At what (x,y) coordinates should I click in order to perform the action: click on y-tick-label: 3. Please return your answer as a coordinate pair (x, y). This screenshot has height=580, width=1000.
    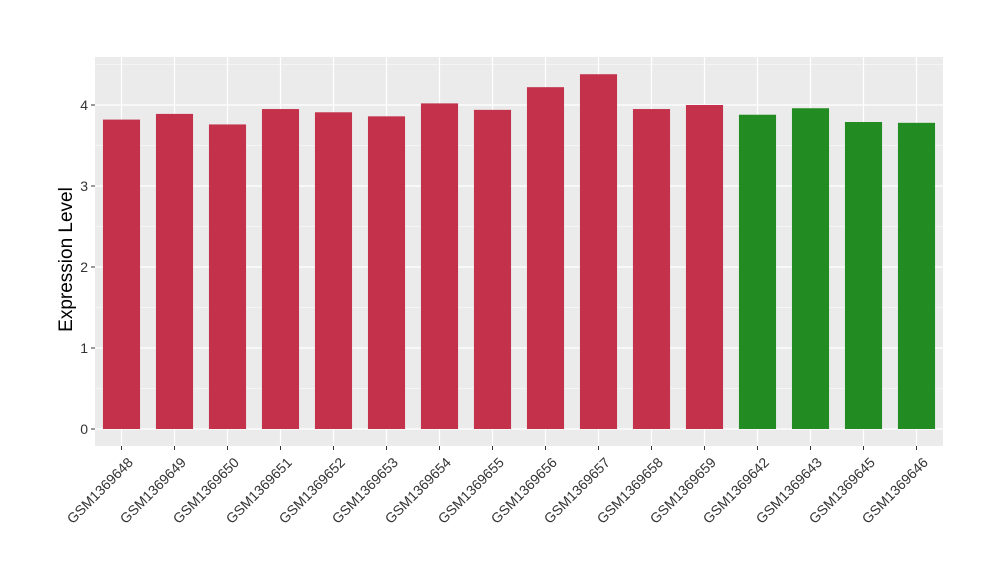
    Looking at the image, I should click on (84, 186).